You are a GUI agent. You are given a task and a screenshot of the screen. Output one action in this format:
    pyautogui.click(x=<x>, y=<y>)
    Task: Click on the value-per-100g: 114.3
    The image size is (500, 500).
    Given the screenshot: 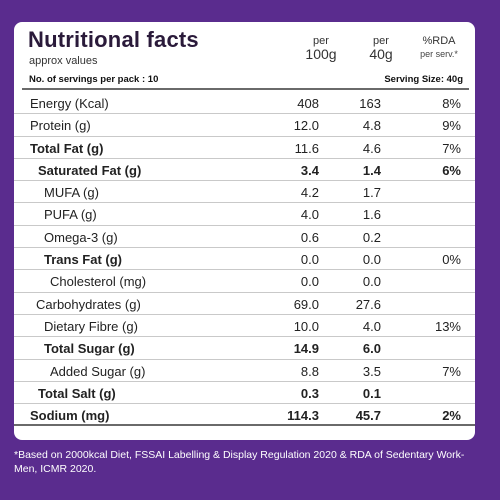 What is the action you would take?
    pyautogui.click(x=303, y=416)
    